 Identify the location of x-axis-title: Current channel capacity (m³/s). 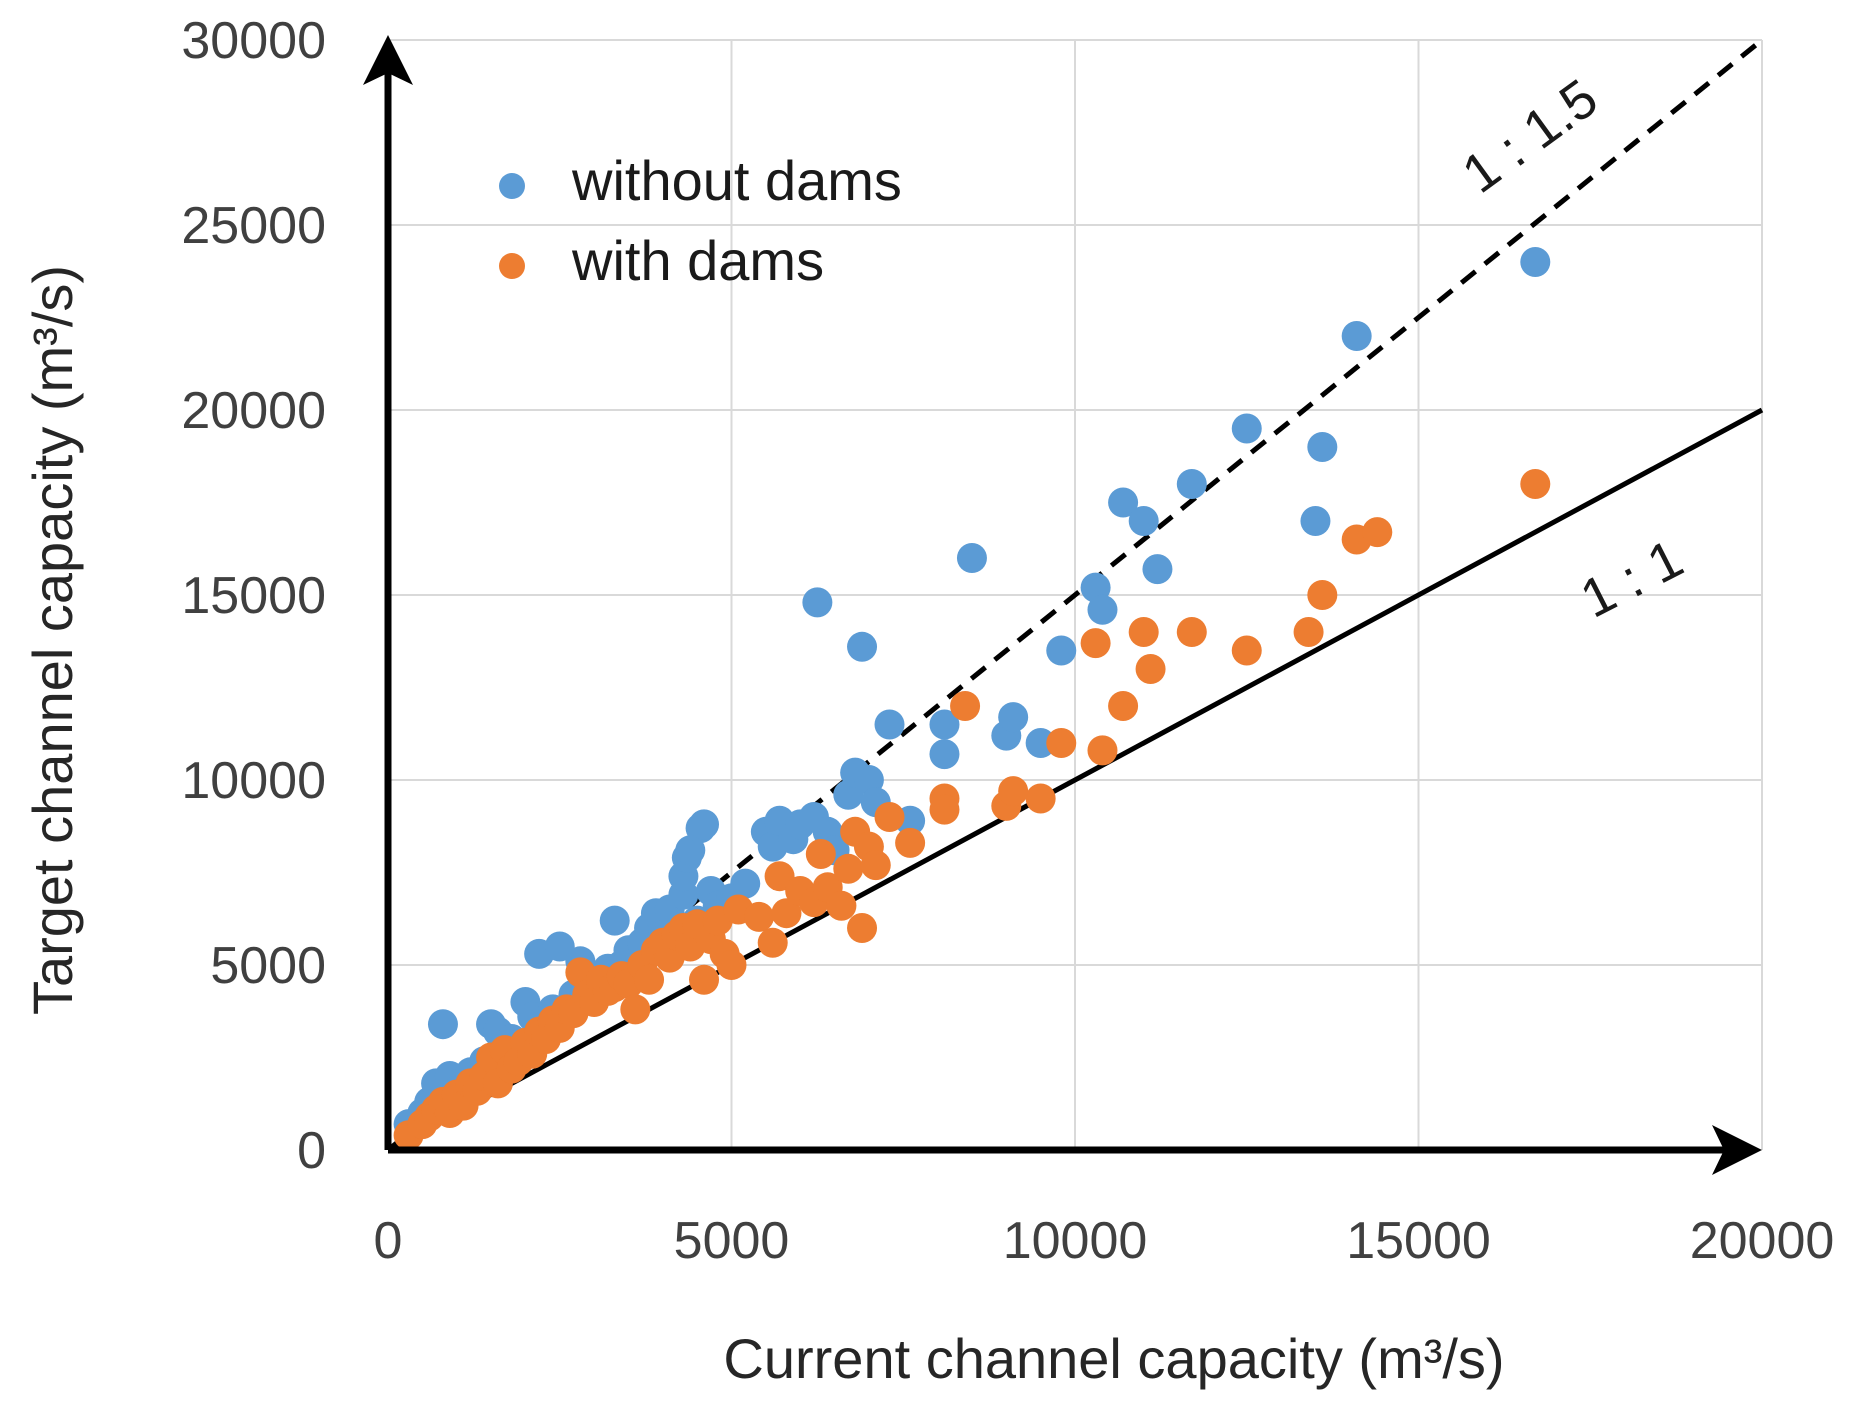
(1113, 1358).